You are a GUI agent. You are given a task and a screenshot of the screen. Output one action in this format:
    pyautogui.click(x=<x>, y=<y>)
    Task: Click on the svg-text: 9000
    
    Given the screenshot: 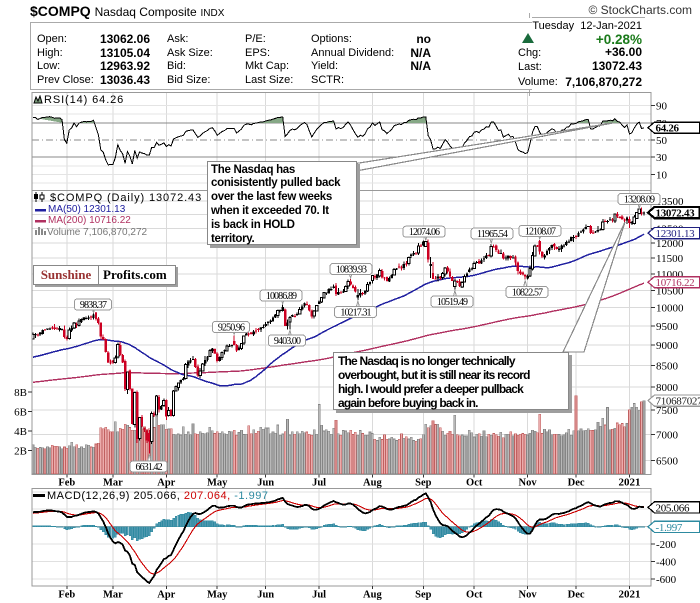 What is the action you would take?
    pyautogui.click(x=667, y=346)
    